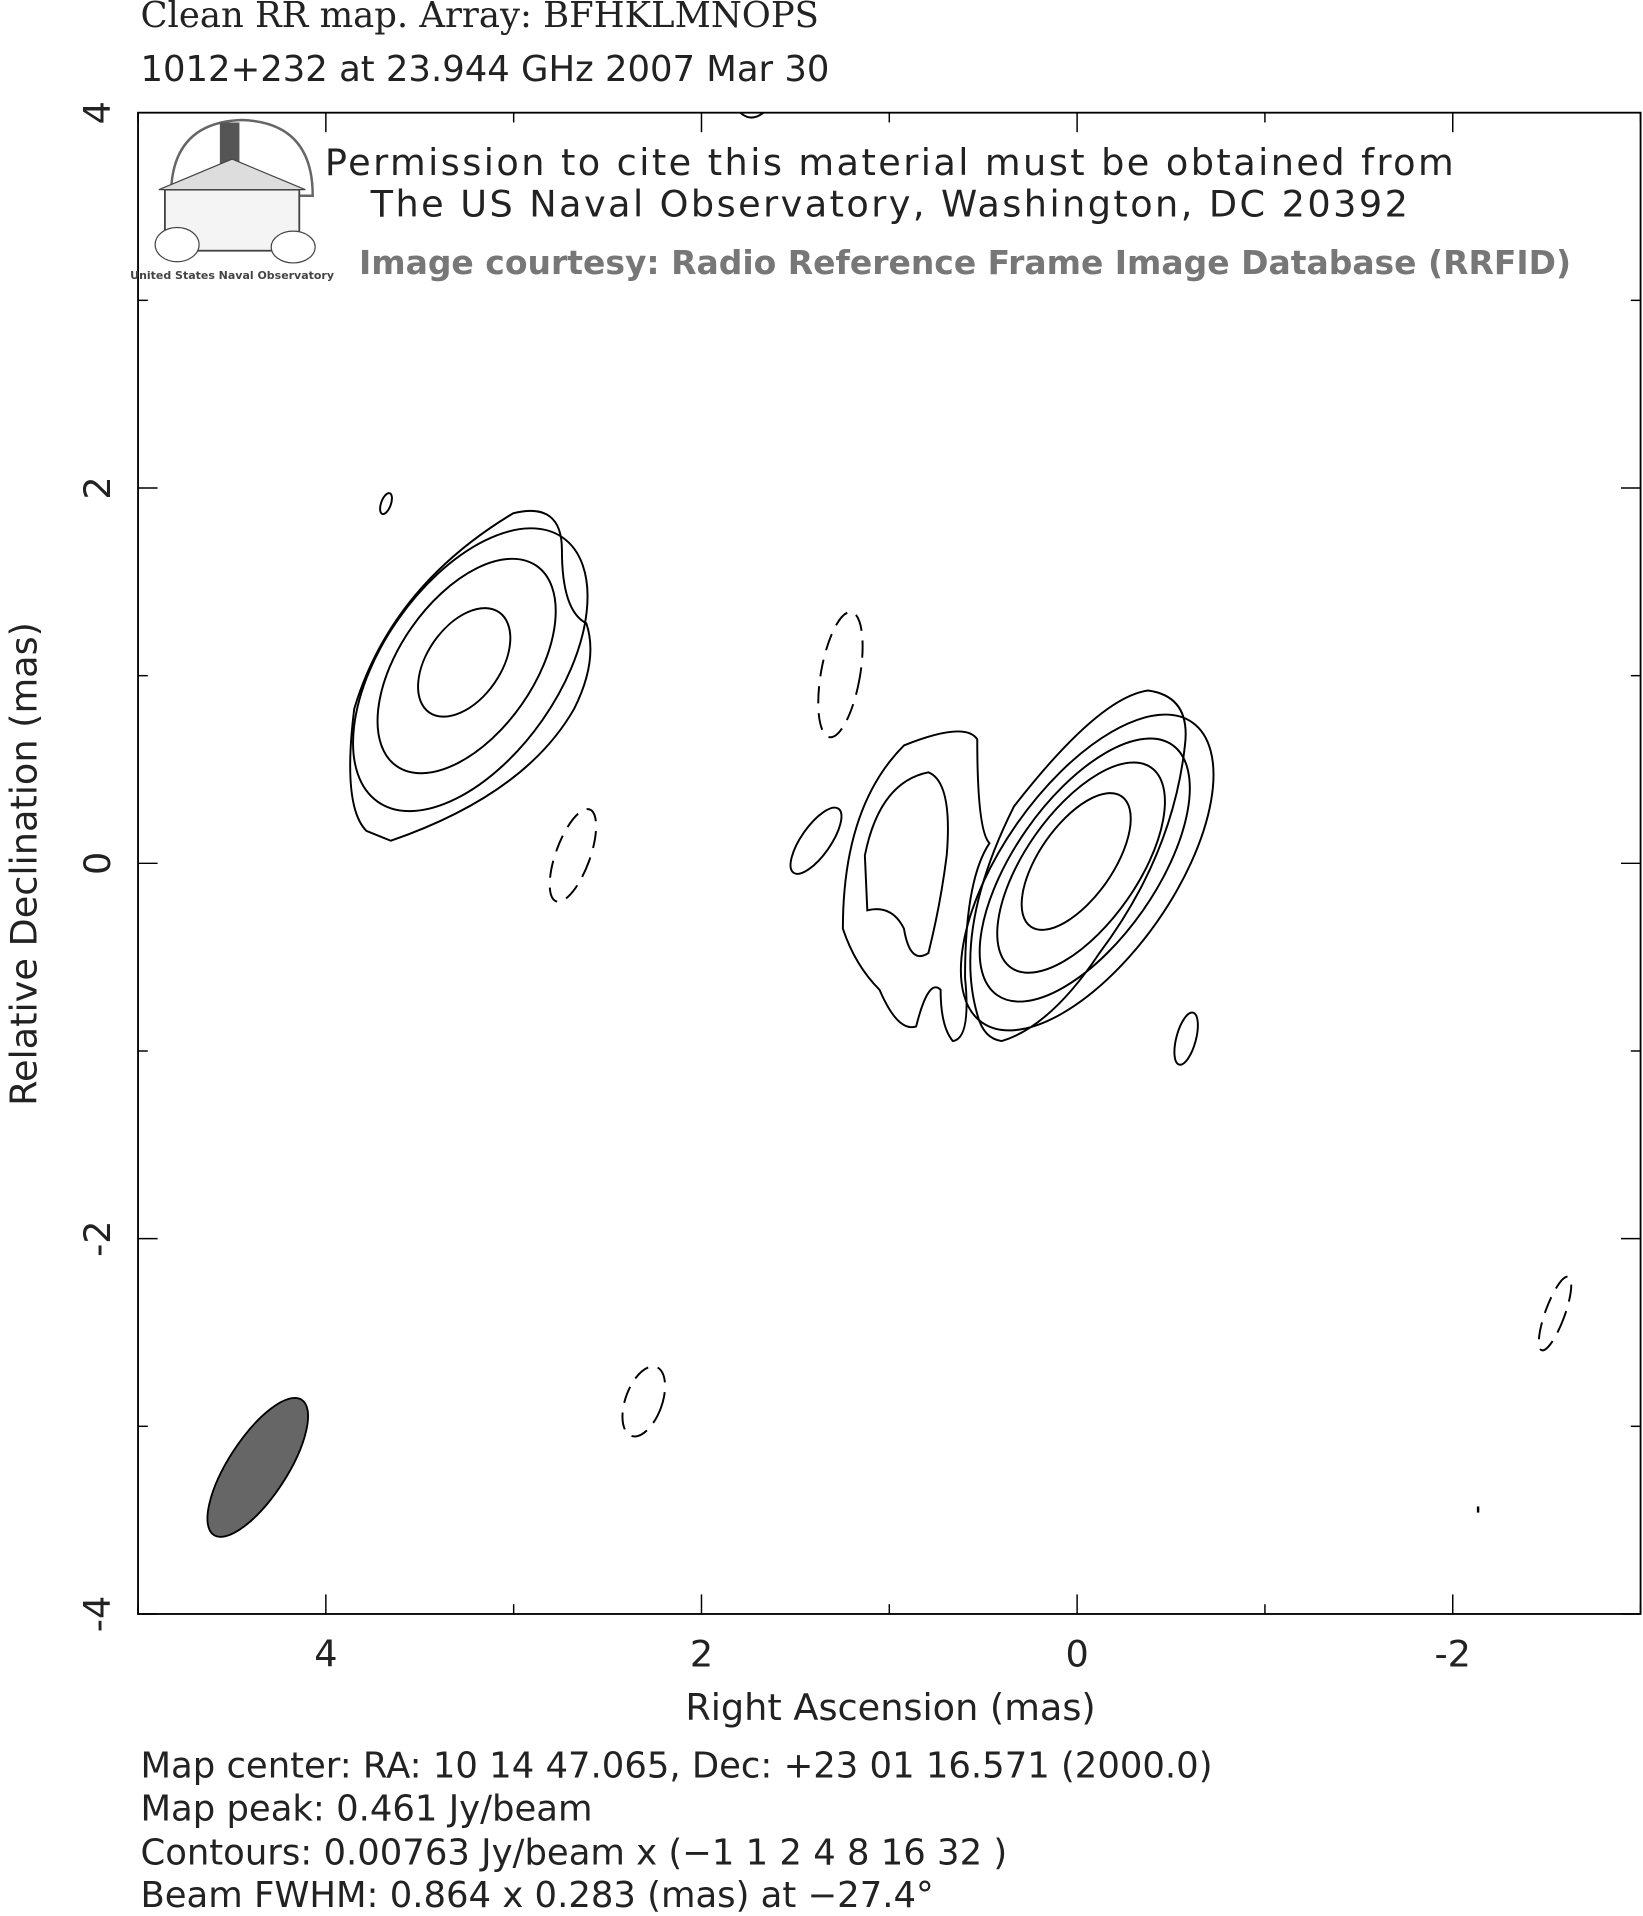 The width and height of the screenshot is (1643, 1916). I want to click on footer-line: Map peak: 0.461 Jy/beam, so click(366, 1808).